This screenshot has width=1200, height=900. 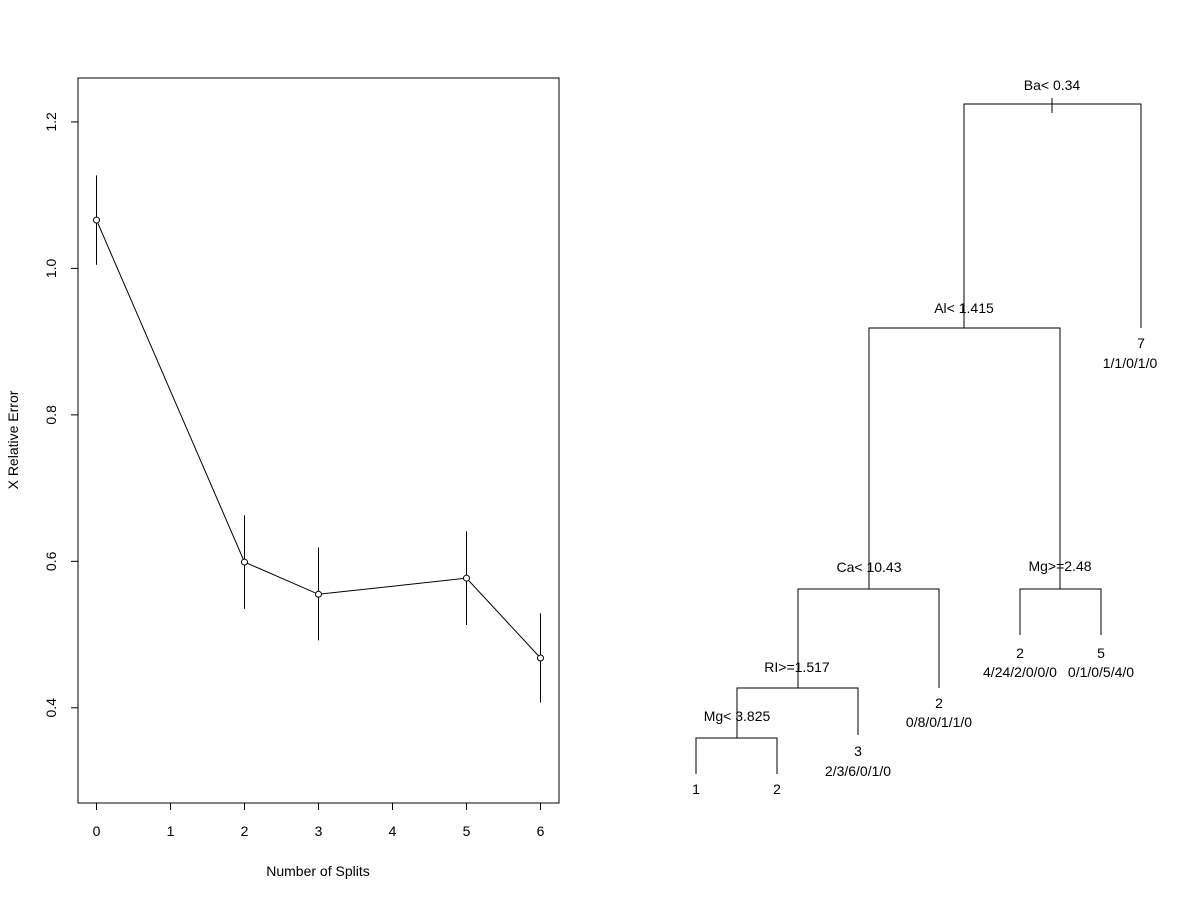 What do you see at coordinates (1052, 215) in the screenshot?
I see `branch-root` at bounding box center [1052, 215].